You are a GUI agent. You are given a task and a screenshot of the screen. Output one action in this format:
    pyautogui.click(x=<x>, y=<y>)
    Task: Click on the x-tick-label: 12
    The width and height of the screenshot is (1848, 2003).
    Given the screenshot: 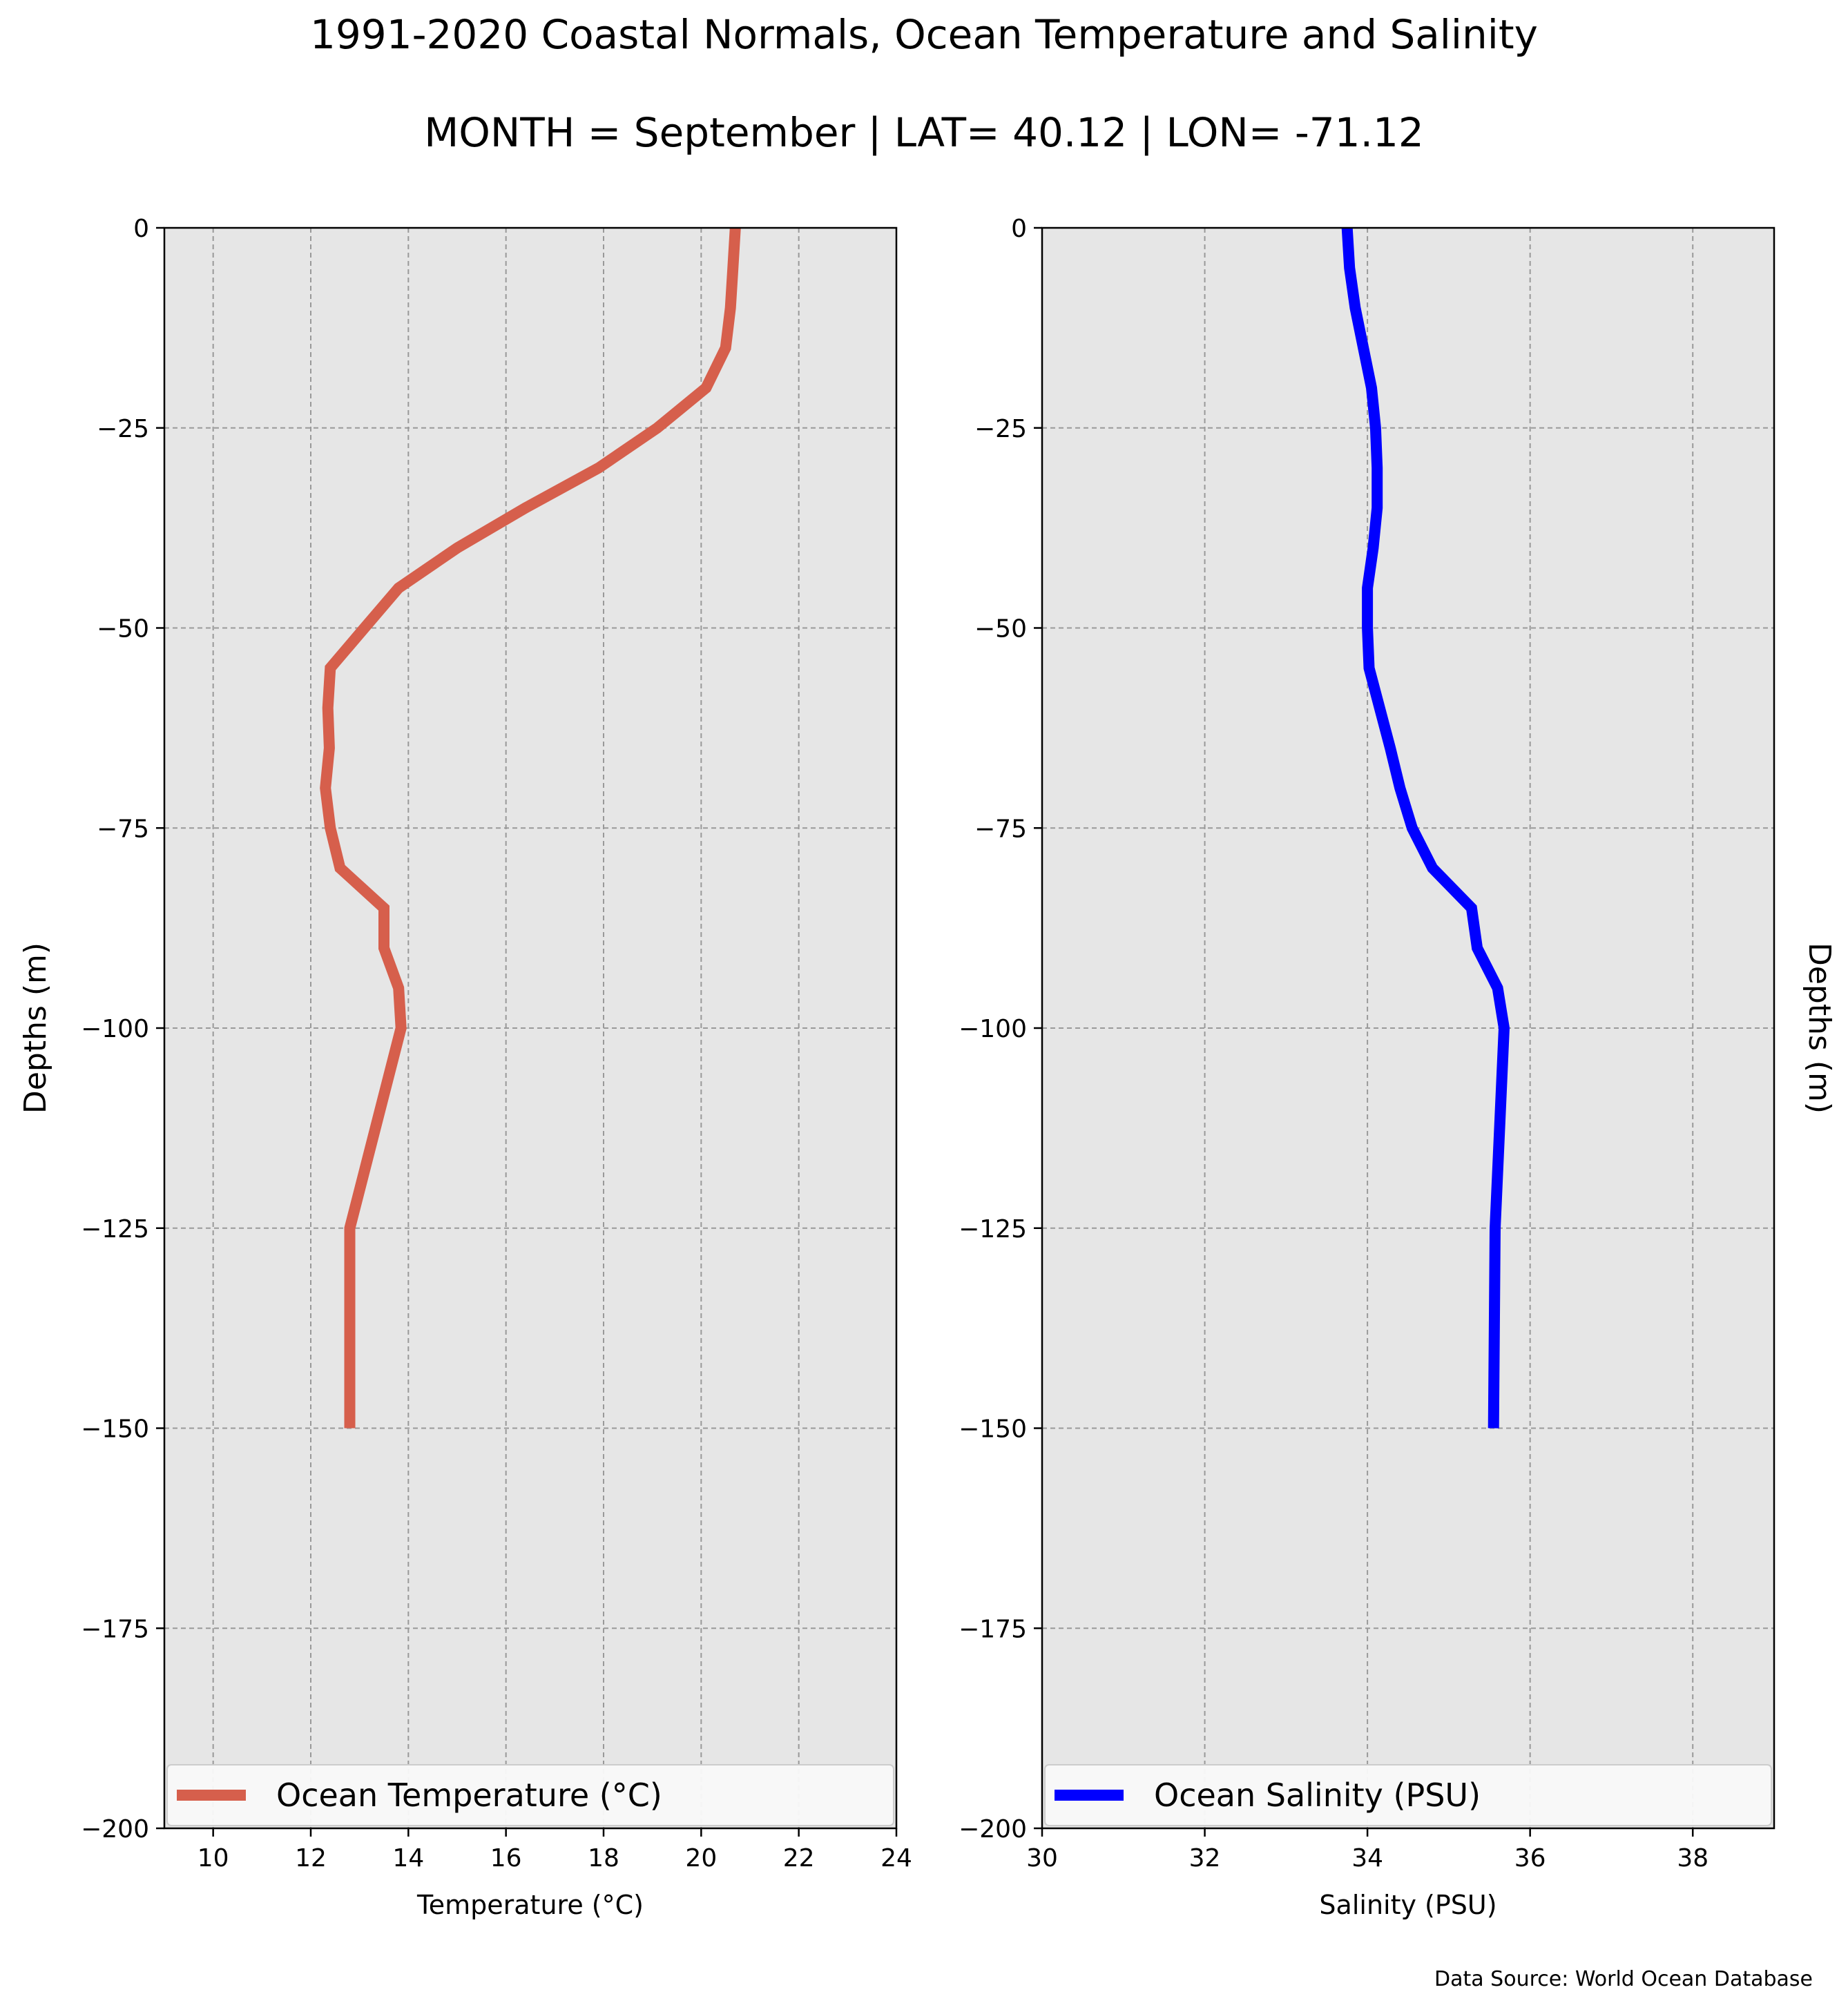 What is the action you would take?
    pyautogui.click(x=311, y=1858)
    